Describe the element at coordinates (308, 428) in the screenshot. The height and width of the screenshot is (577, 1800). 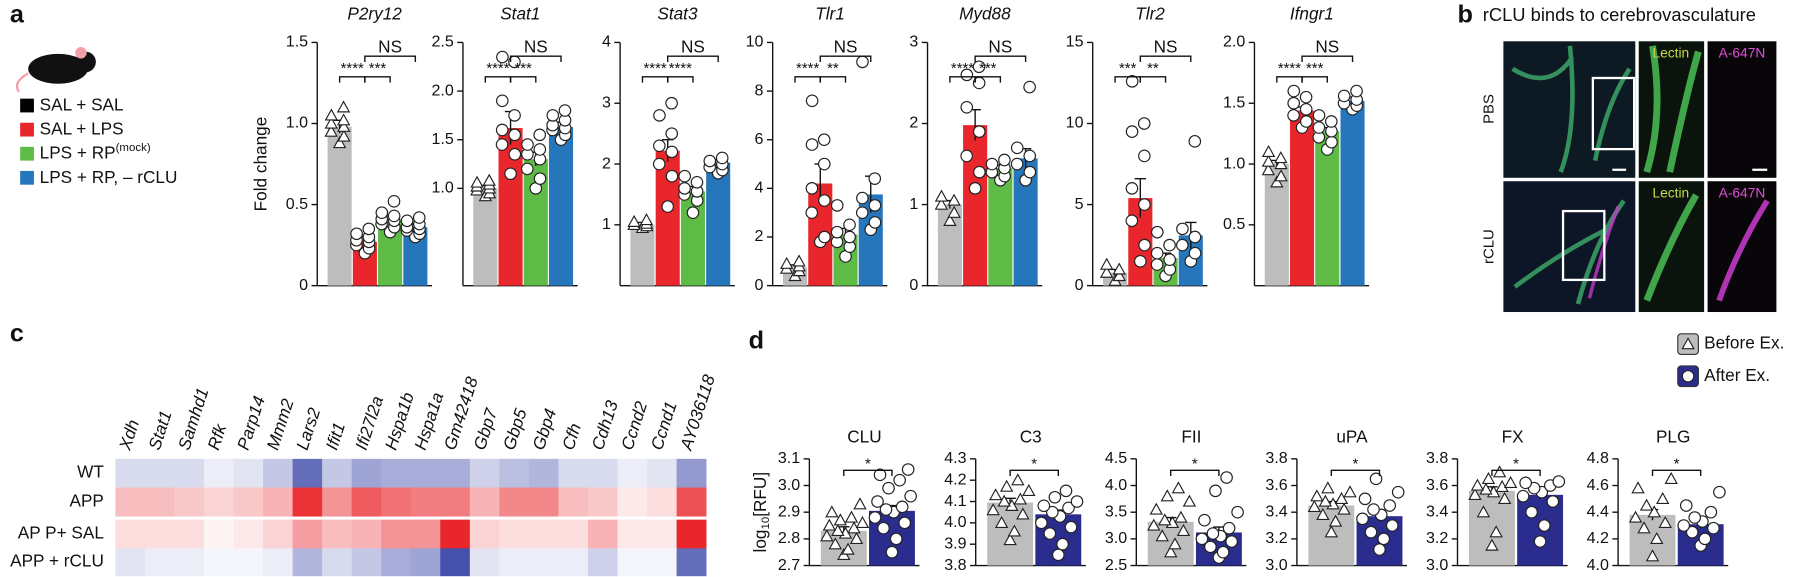
I see `column-label: Lars2` at that location.